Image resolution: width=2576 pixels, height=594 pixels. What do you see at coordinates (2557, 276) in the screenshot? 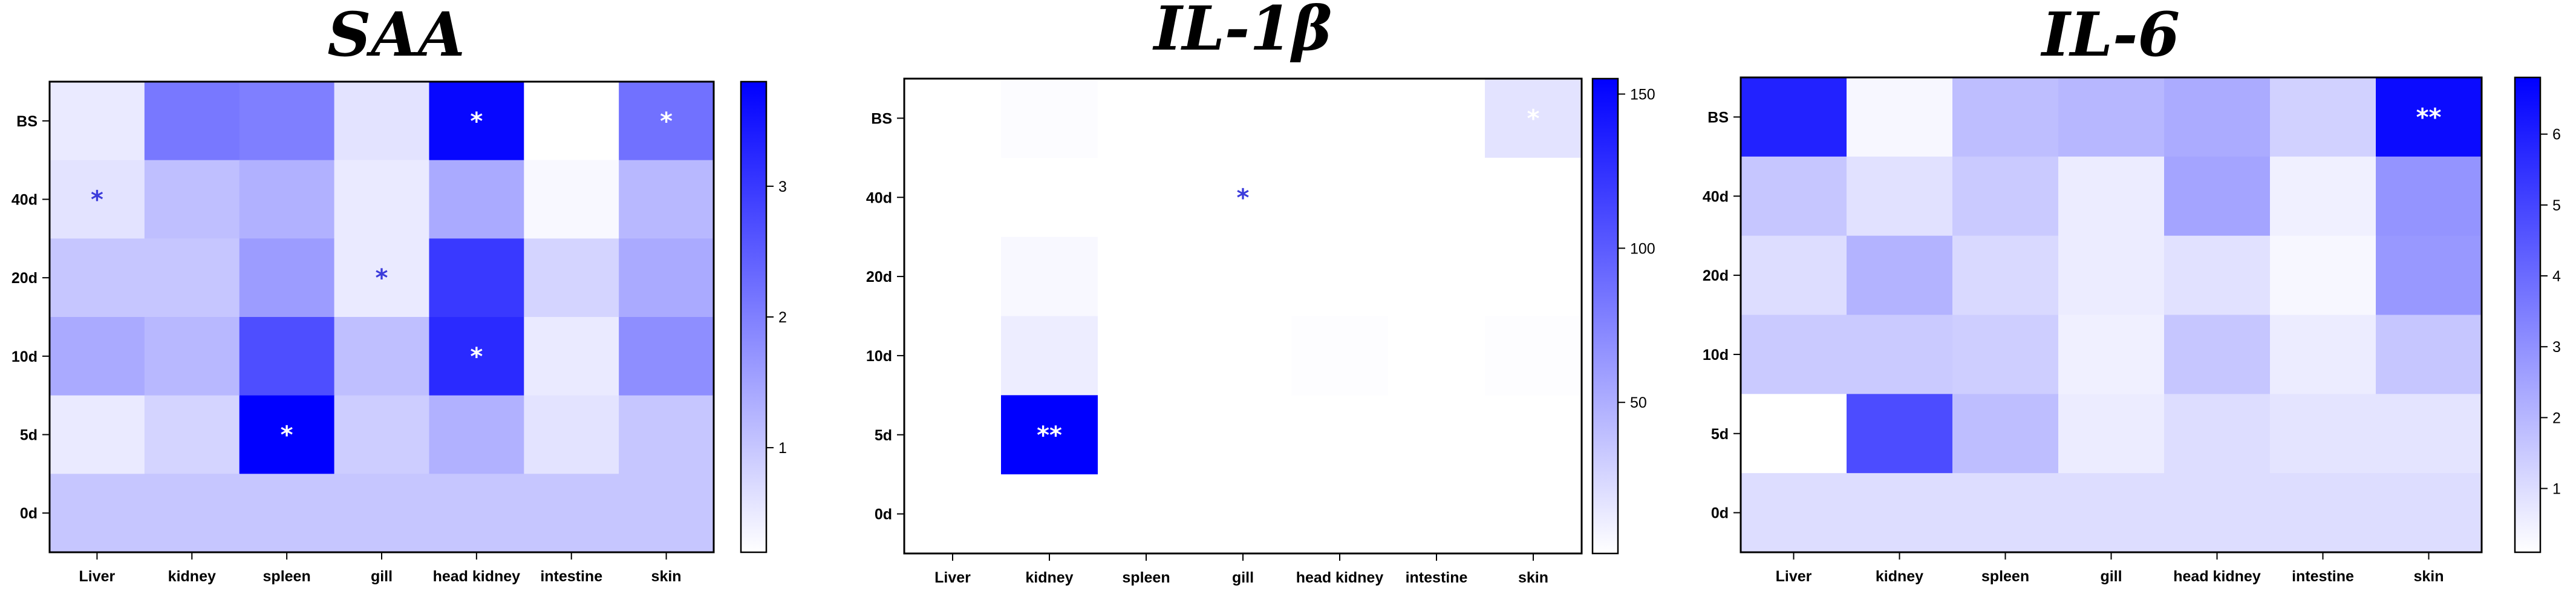
I see `colorbar-tick-label: 4` at bounding box center [2557, 276].